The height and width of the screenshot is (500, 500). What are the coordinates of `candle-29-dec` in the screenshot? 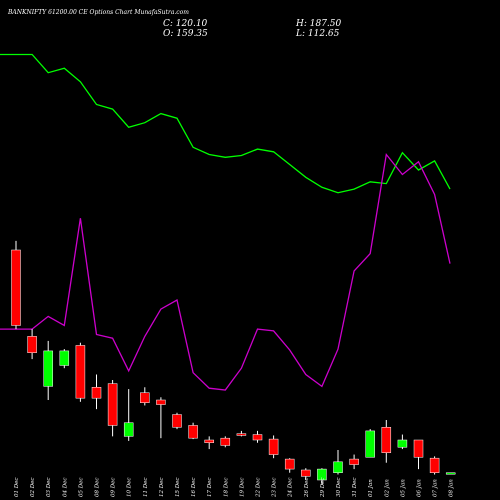 It's located at (322, 476).